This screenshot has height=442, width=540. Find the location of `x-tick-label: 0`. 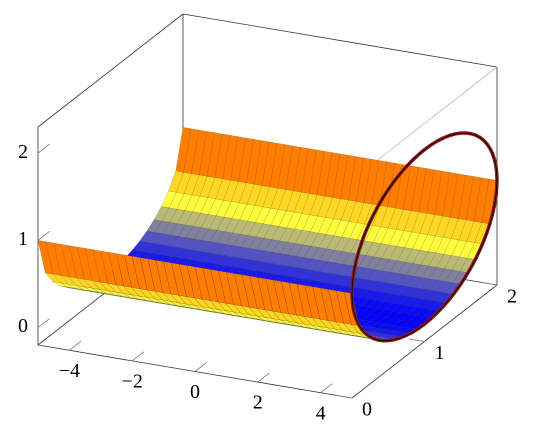

x-tick-label: 0 is located at coordinates (195, 392).